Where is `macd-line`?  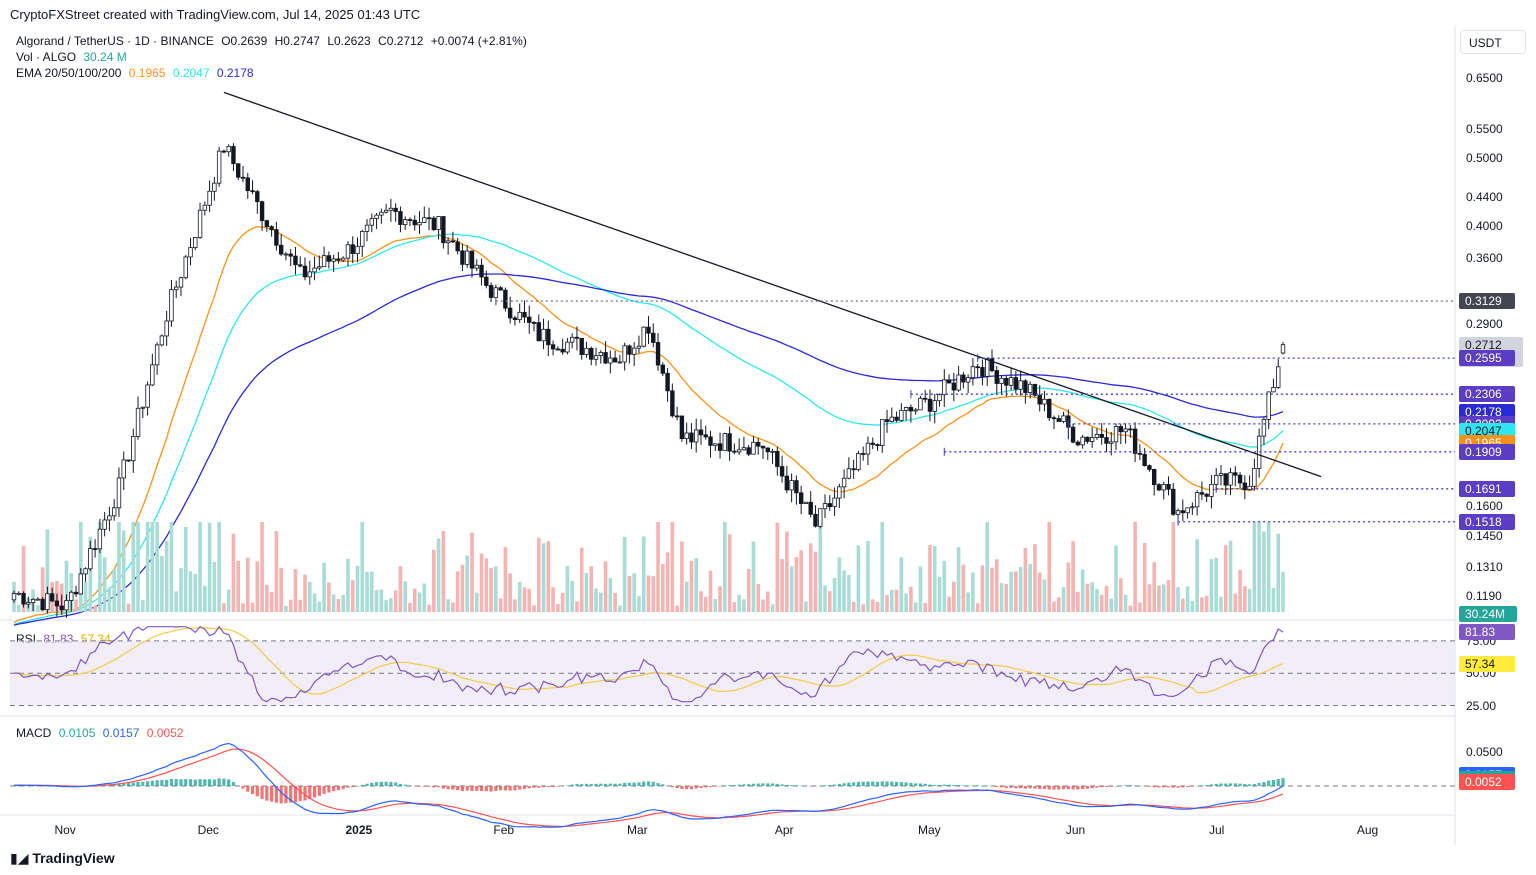
macd-line is located at coordinates (648, 785).